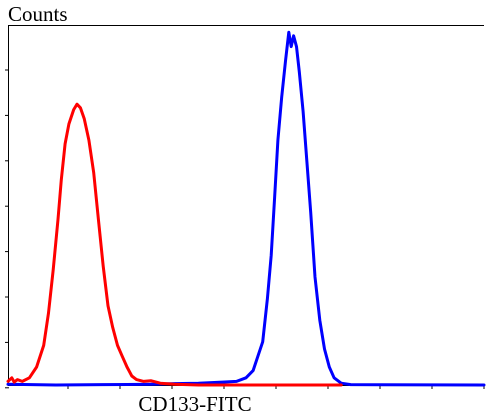 The width and height of the screenshot is (491, 419). I want to click on y-axis-label: Counts, so click(38, 14).